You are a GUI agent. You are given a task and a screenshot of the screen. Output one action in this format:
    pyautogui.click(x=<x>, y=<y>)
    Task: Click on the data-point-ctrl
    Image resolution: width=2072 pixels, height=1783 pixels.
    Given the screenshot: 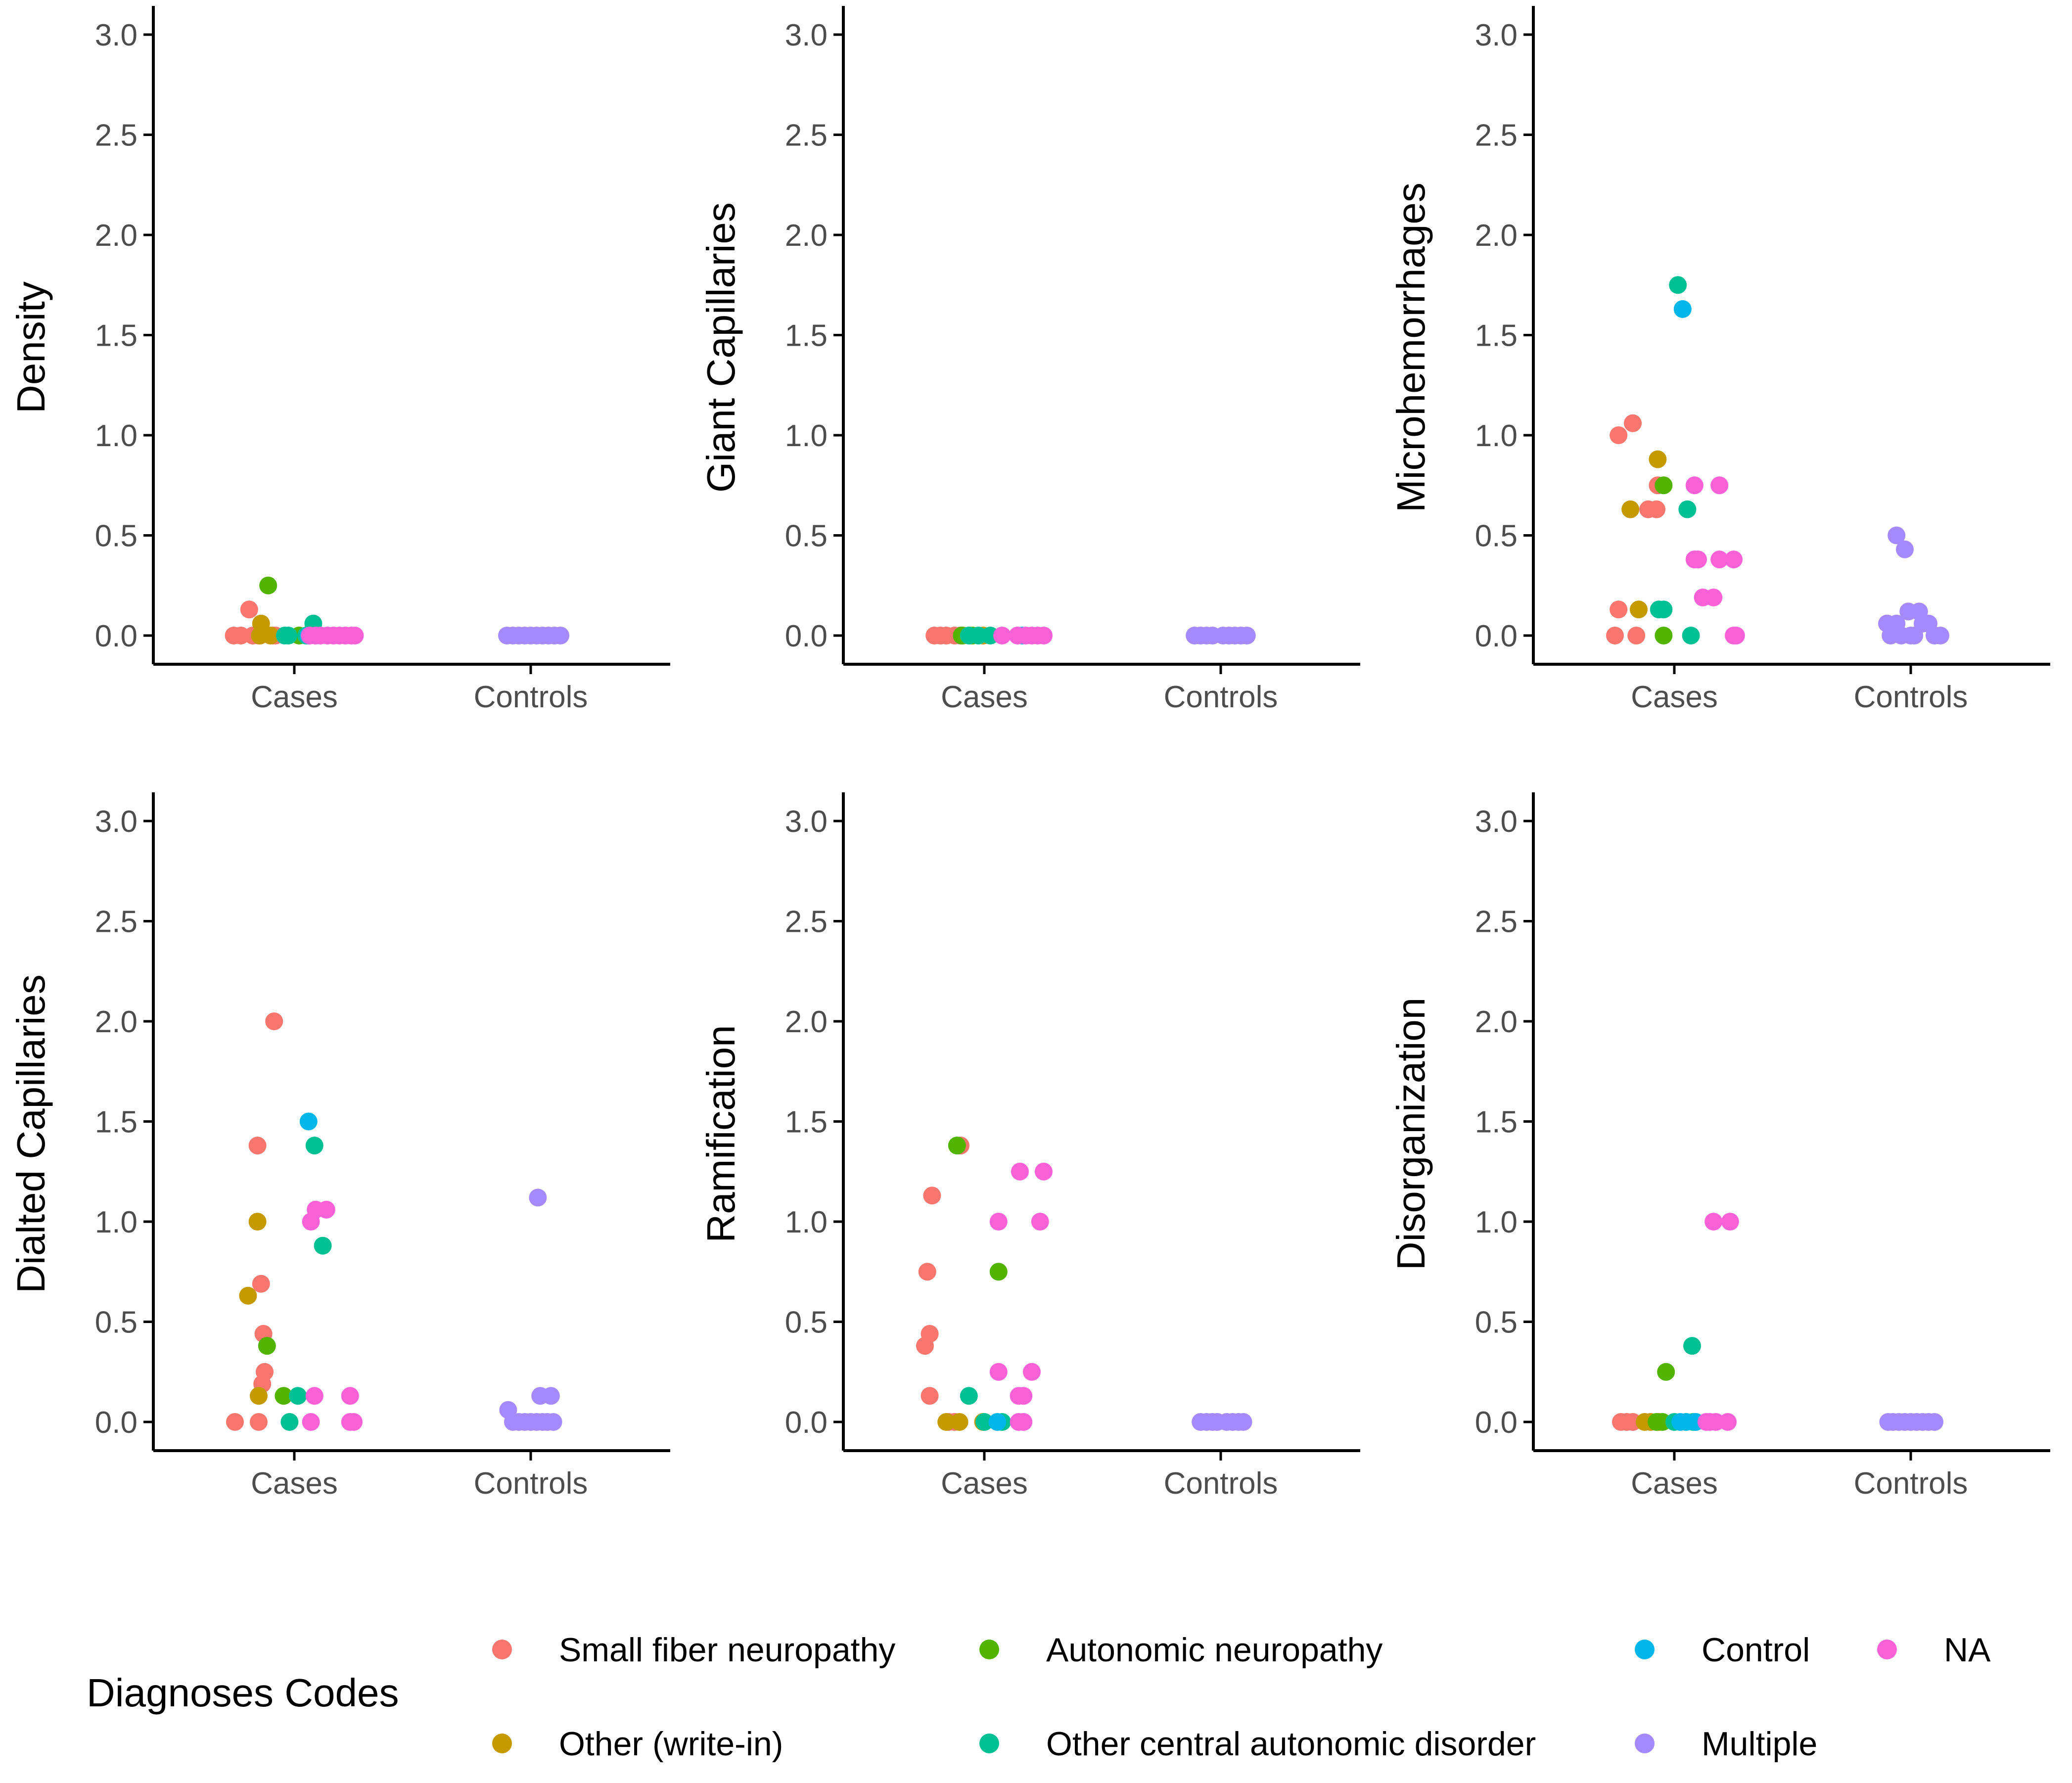 What is the action you would take?
    pyautogui.click(x=1683, y=309)
    